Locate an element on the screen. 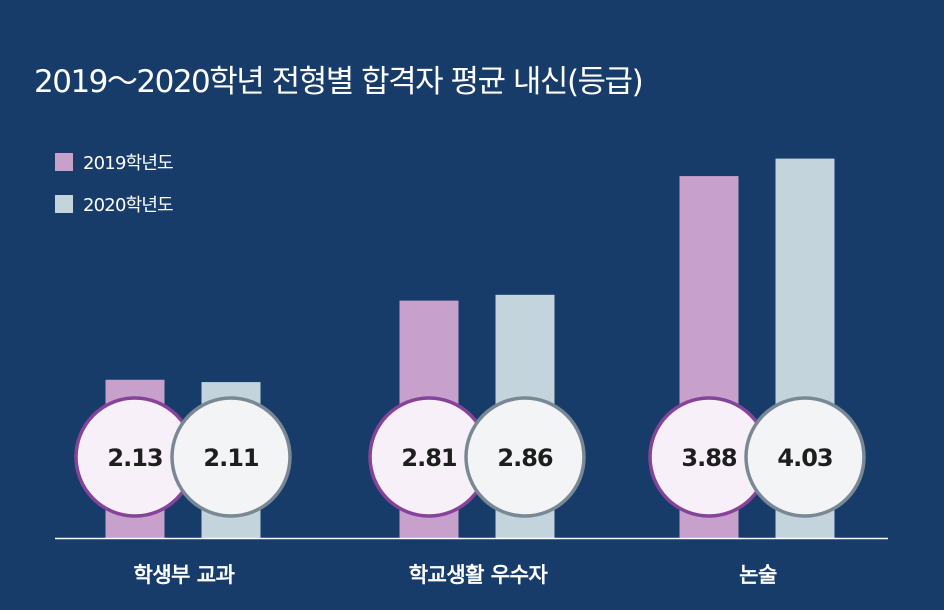 Image resolution: width=944 pixels, height=610 pixels. data-label-2020-2: 4.03 is located at coordinates (804, 458).